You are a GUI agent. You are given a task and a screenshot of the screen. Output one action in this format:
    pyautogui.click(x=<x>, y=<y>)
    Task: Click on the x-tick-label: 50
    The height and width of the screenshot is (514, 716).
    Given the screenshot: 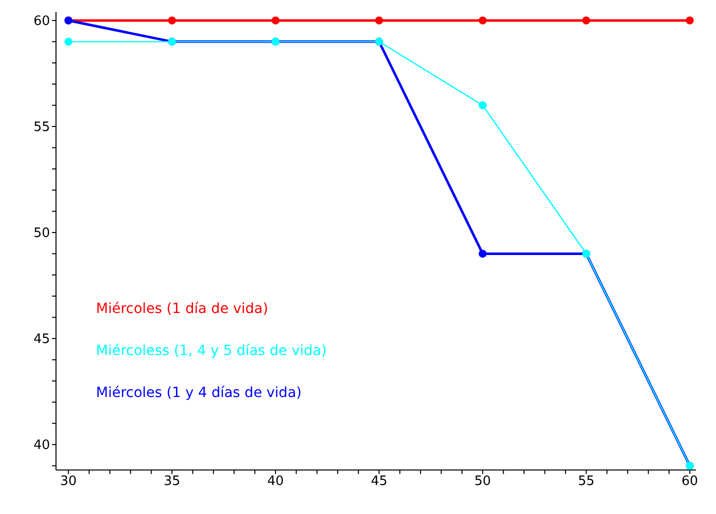 What is the action you would take?
    pyautogui.click(x=482, y=482)
    